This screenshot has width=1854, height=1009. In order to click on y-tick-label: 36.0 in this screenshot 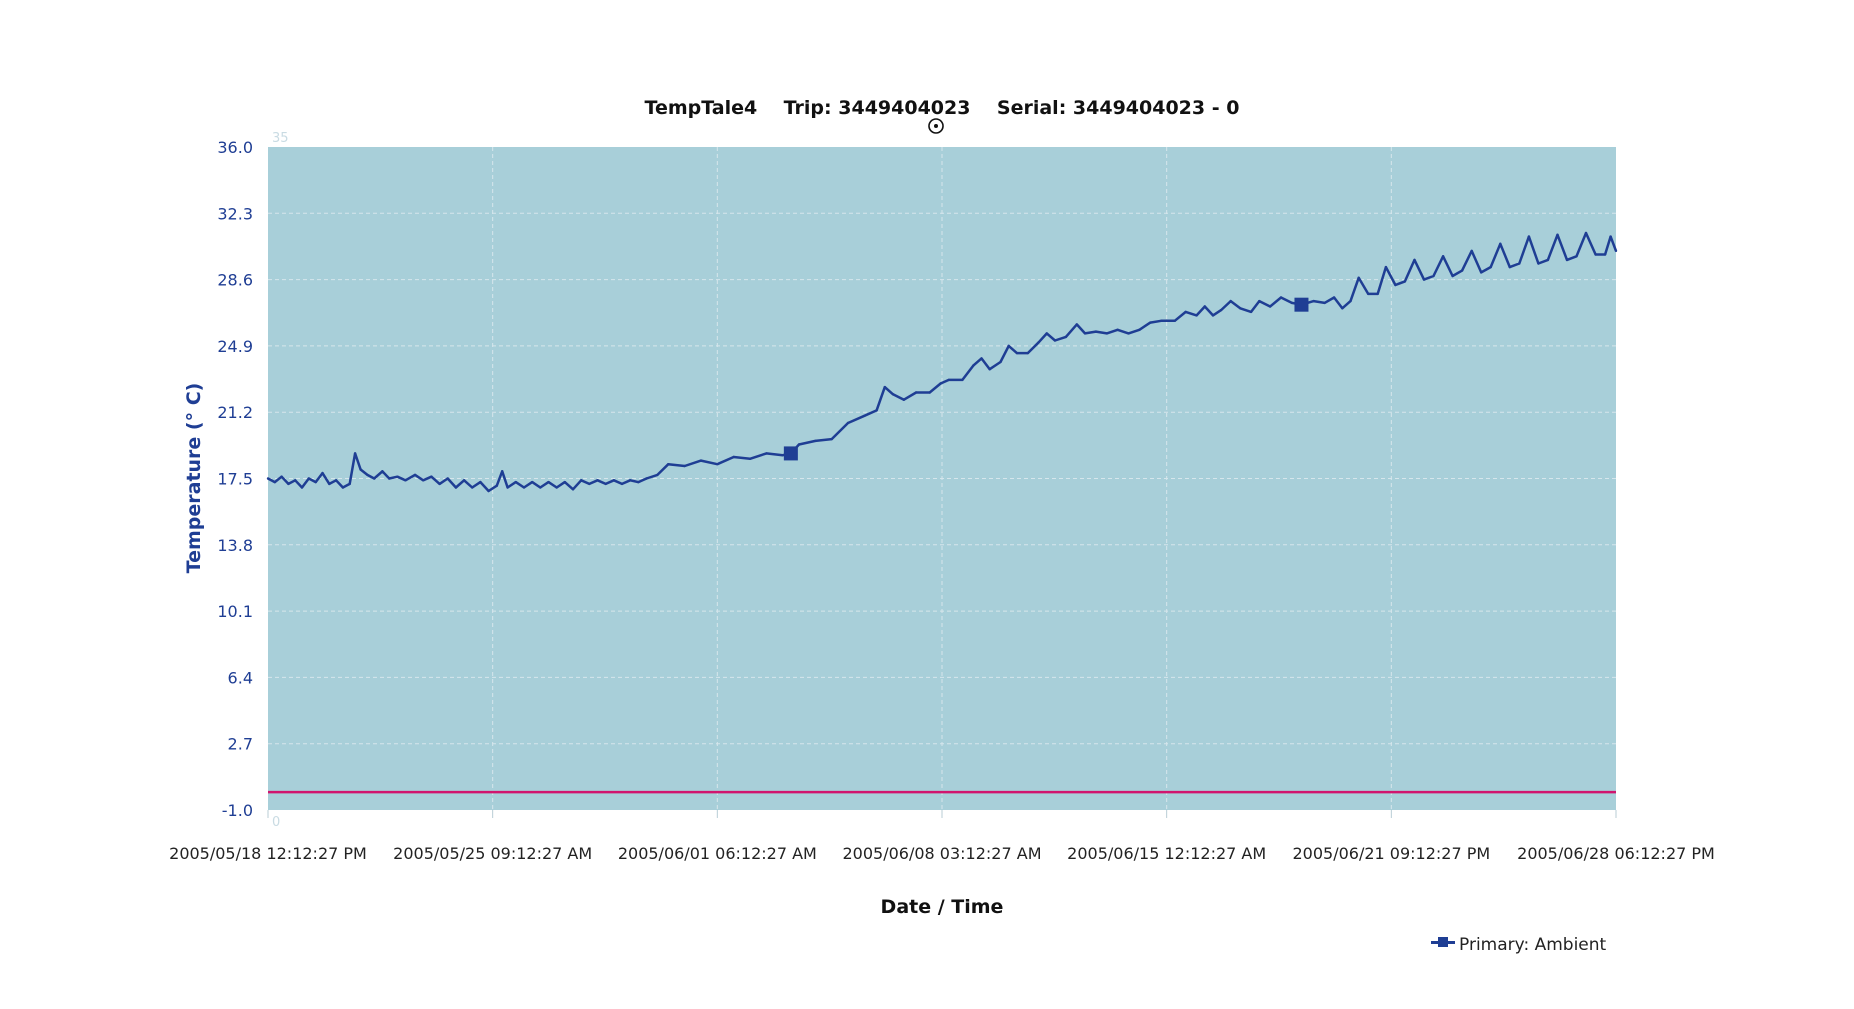, I will do `click(235, 147)`.